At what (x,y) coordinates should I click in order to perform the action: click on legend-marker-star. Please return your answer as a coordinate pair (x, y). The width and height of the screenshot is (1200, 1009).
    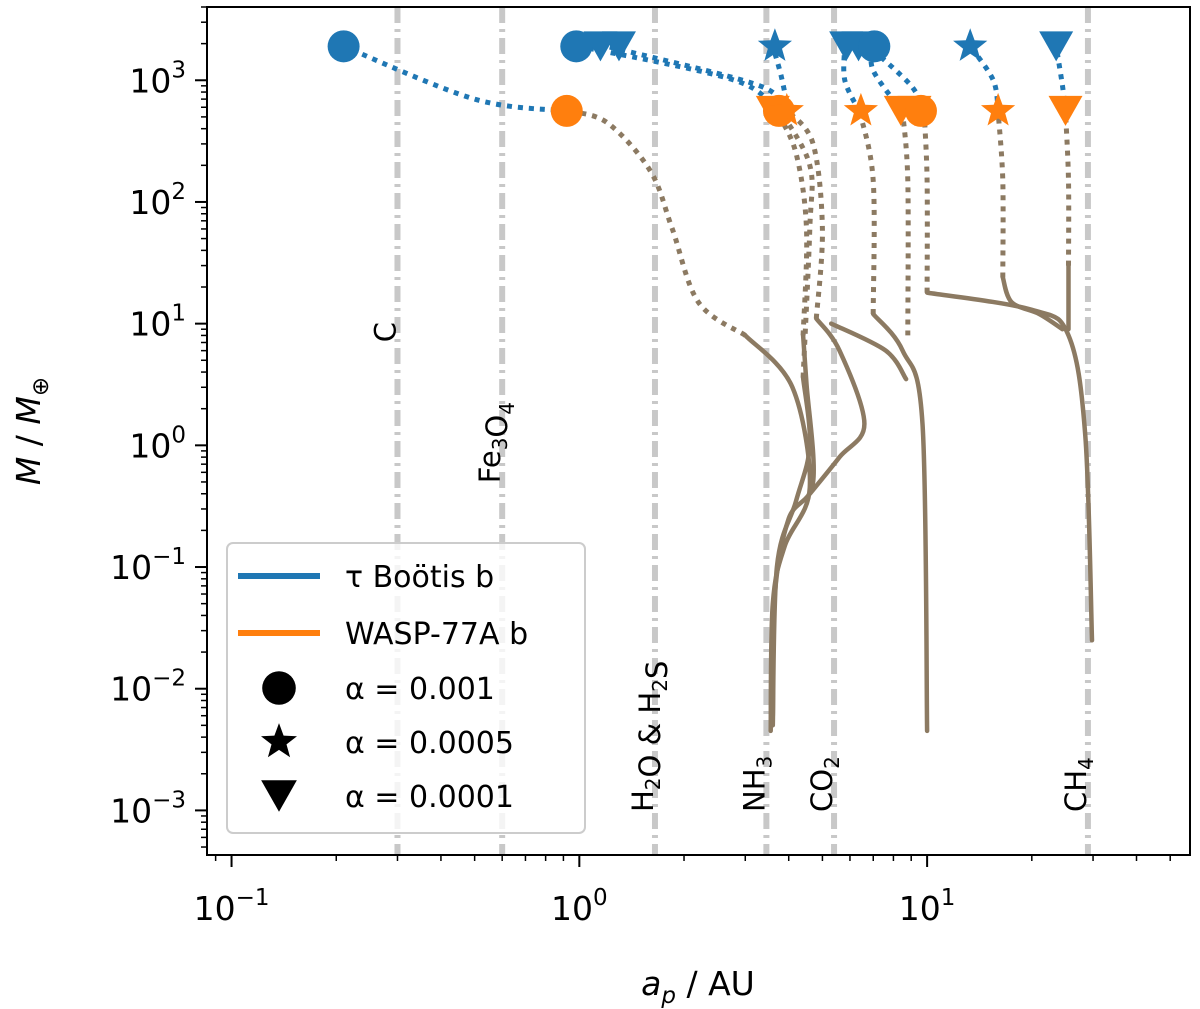
    Looking at the image, I should click on (279, 740).